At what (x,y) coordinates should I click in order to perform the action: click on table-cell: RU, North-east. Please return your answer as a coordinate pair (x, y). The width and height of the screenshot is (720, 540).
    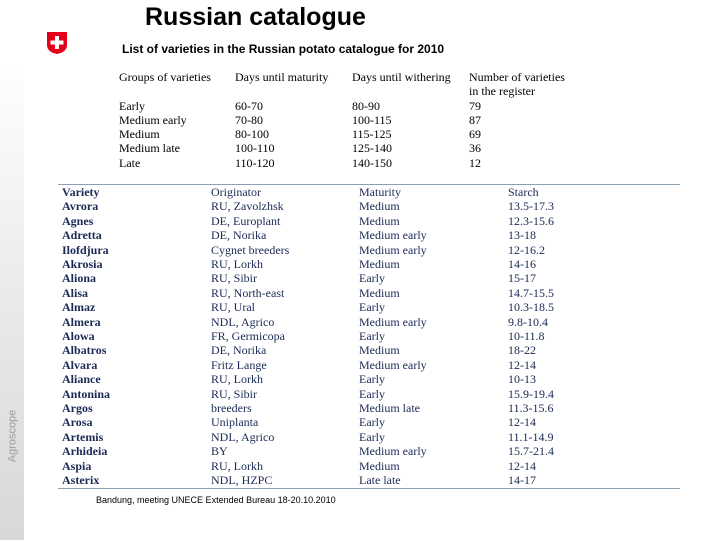
    Looking at the image, I should click on (248, 292).